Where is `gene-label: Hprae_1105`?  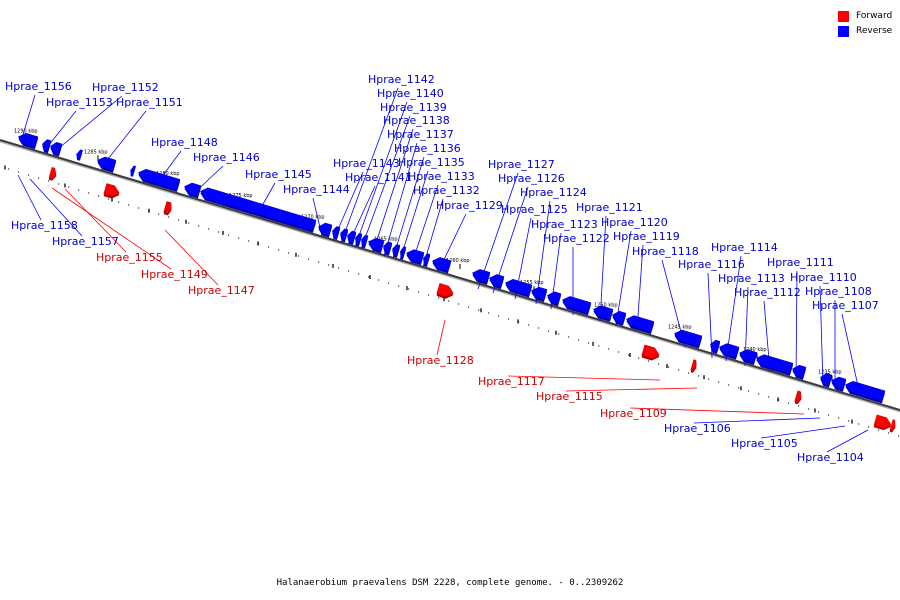 gene-label: Hprae_1105 is located at coordinates (764, 443).